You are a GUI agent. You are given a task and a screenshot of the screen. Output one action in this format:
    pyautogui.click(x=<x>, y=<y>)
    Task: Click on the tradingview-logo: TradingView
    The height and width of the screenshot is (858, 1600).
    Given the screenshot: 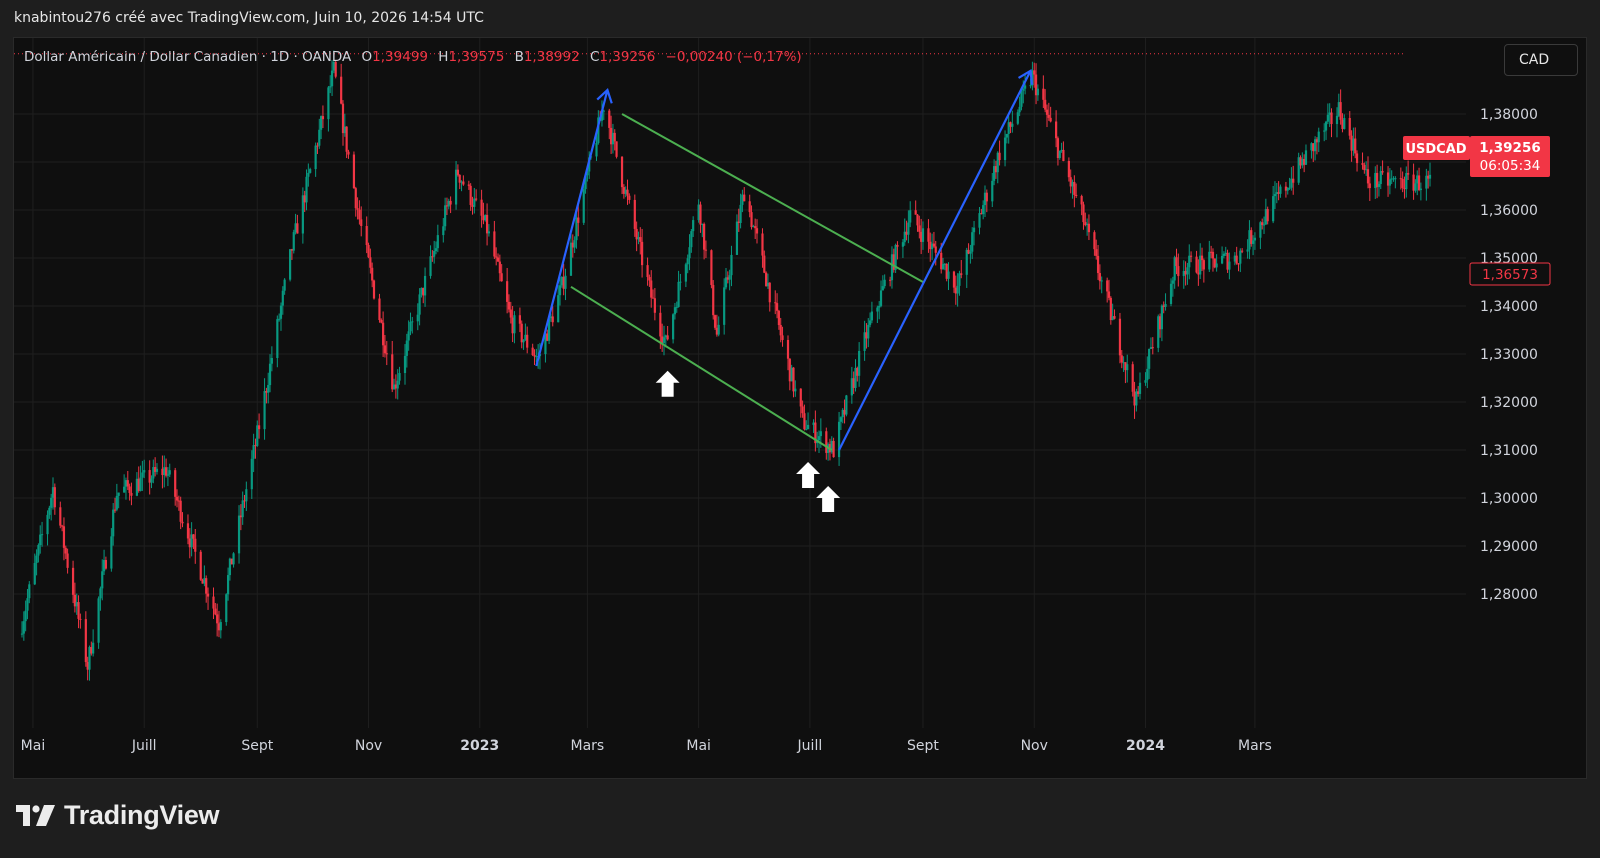 What is the action you would take?
    pyautogui.click(x=118, y=815)
    